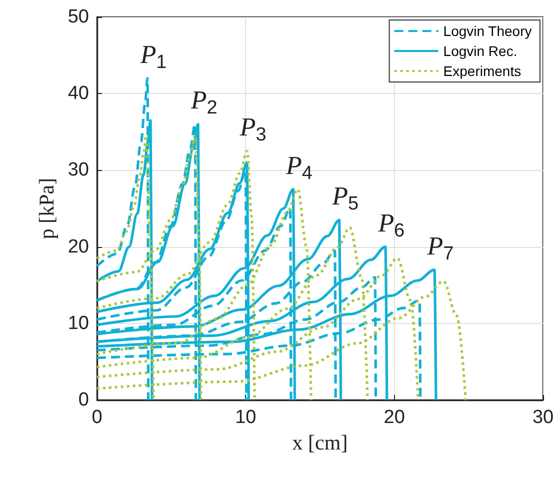 The height and width of the screenshot is (480, 558). What do you see at coordinates (394, 417) in the screenshot?
I see `x-tick-label: 20` at bounding box center [394, 417].